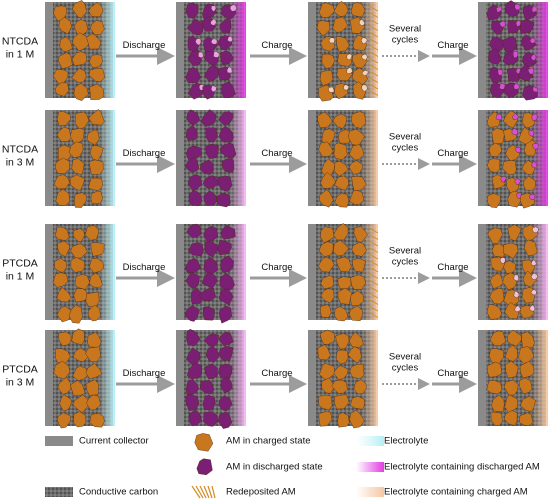  What do you see at coordinates (20, 155) in the screenshot?
I see `label: NTCDA in 3 M` at bounding box center [20, 155].